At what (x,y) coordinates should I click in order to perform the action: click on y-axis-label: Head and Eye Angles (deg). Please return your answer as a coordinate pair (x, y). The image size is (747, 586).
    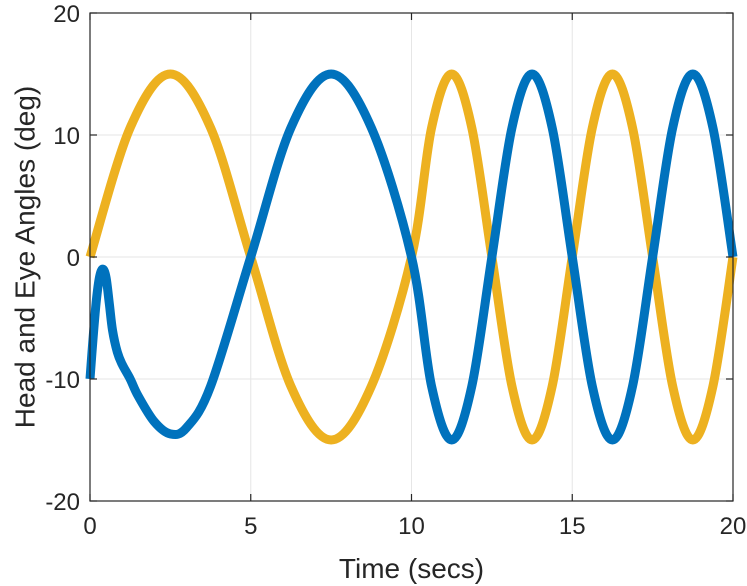
    Looking at the image, I should click on (24, 257).